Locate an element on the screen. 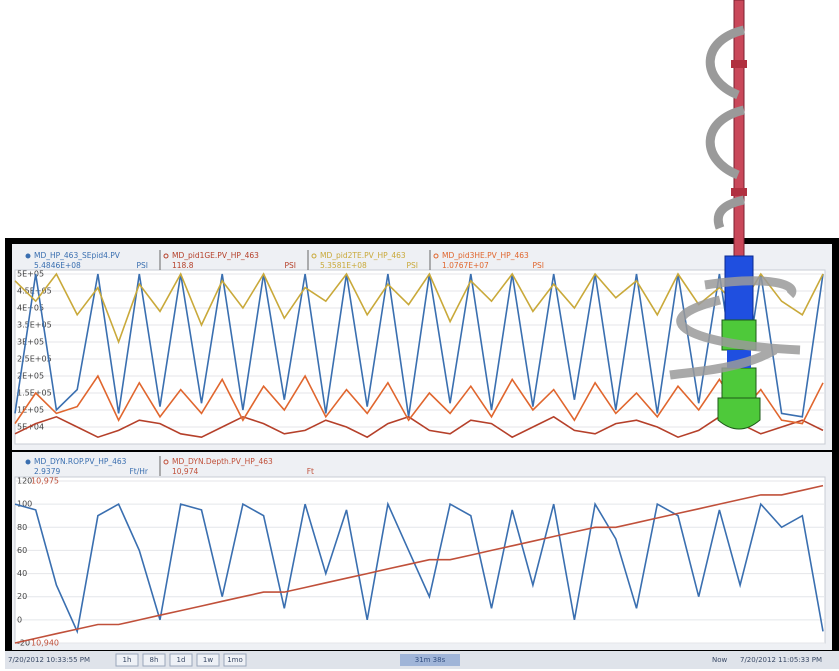 This screenshot has width=839, height=671. y-tick-label: -20 is located at coordinates (23, 643).